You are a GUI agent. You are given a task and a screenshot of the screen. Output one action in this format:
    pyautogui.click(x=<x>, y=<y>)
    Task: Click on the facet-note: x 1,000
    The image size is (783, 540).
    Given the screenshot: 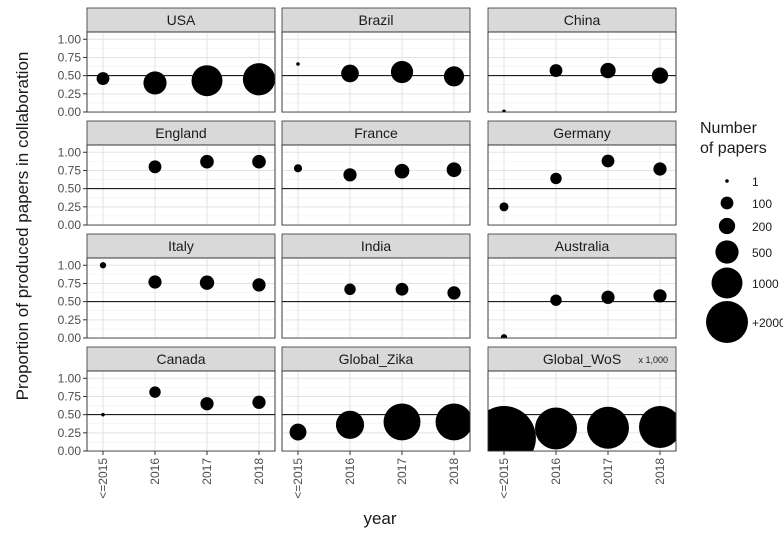 What is the action you would take?
    pyautogui.click(x=653, y=360)
    